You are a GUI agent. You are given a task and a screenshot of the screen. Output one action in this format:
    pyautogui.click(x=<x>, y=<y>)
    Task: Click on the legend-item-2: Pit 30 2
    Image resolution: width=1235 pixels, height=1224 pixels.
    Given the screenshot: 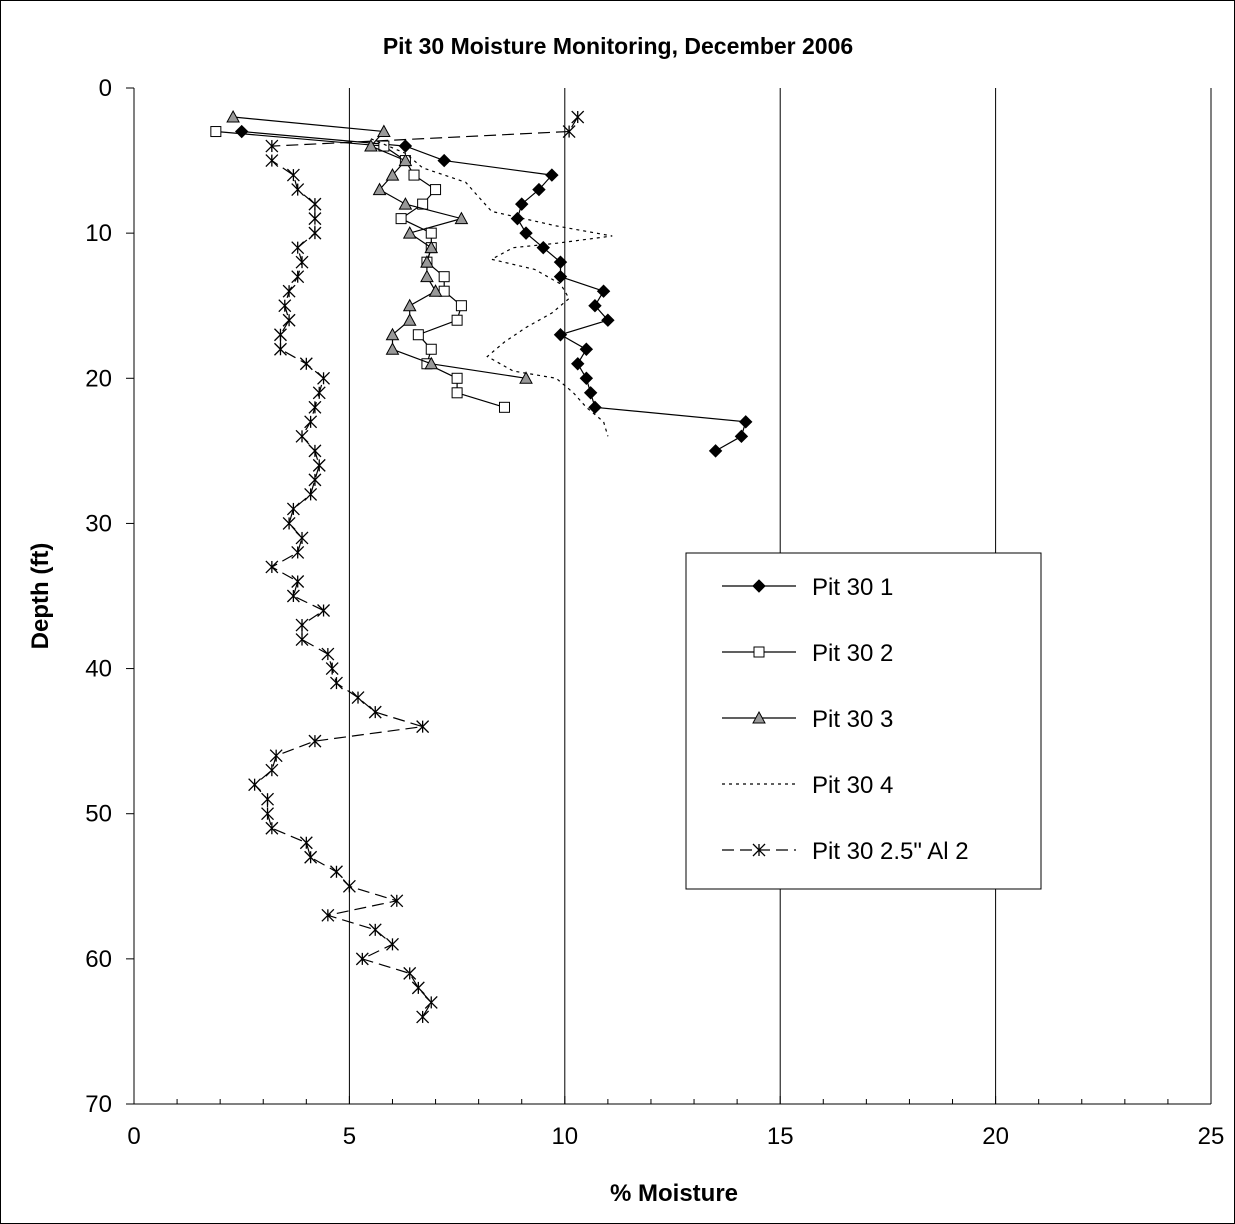 What is the action you would take?
    pyautogui.click(x=807, y=653)
    